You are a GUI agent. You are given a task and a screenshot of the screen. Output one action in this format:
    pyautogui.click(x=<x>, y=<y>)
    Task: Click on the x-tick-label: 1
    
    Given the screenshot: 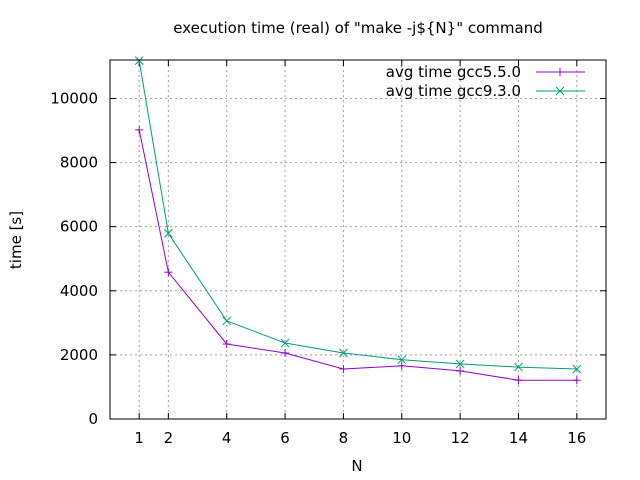 What is the action you would take?
    pyautogui.click(x=139, y=438)
    